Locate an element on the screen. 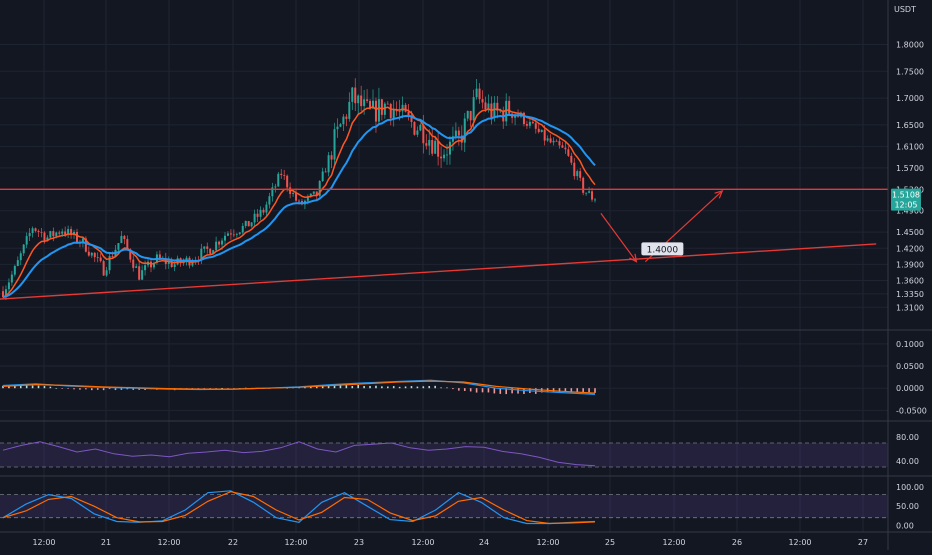 The image size is (932, 555). macd-tick-label: 0.1000 is located at coordinates (910, 344).